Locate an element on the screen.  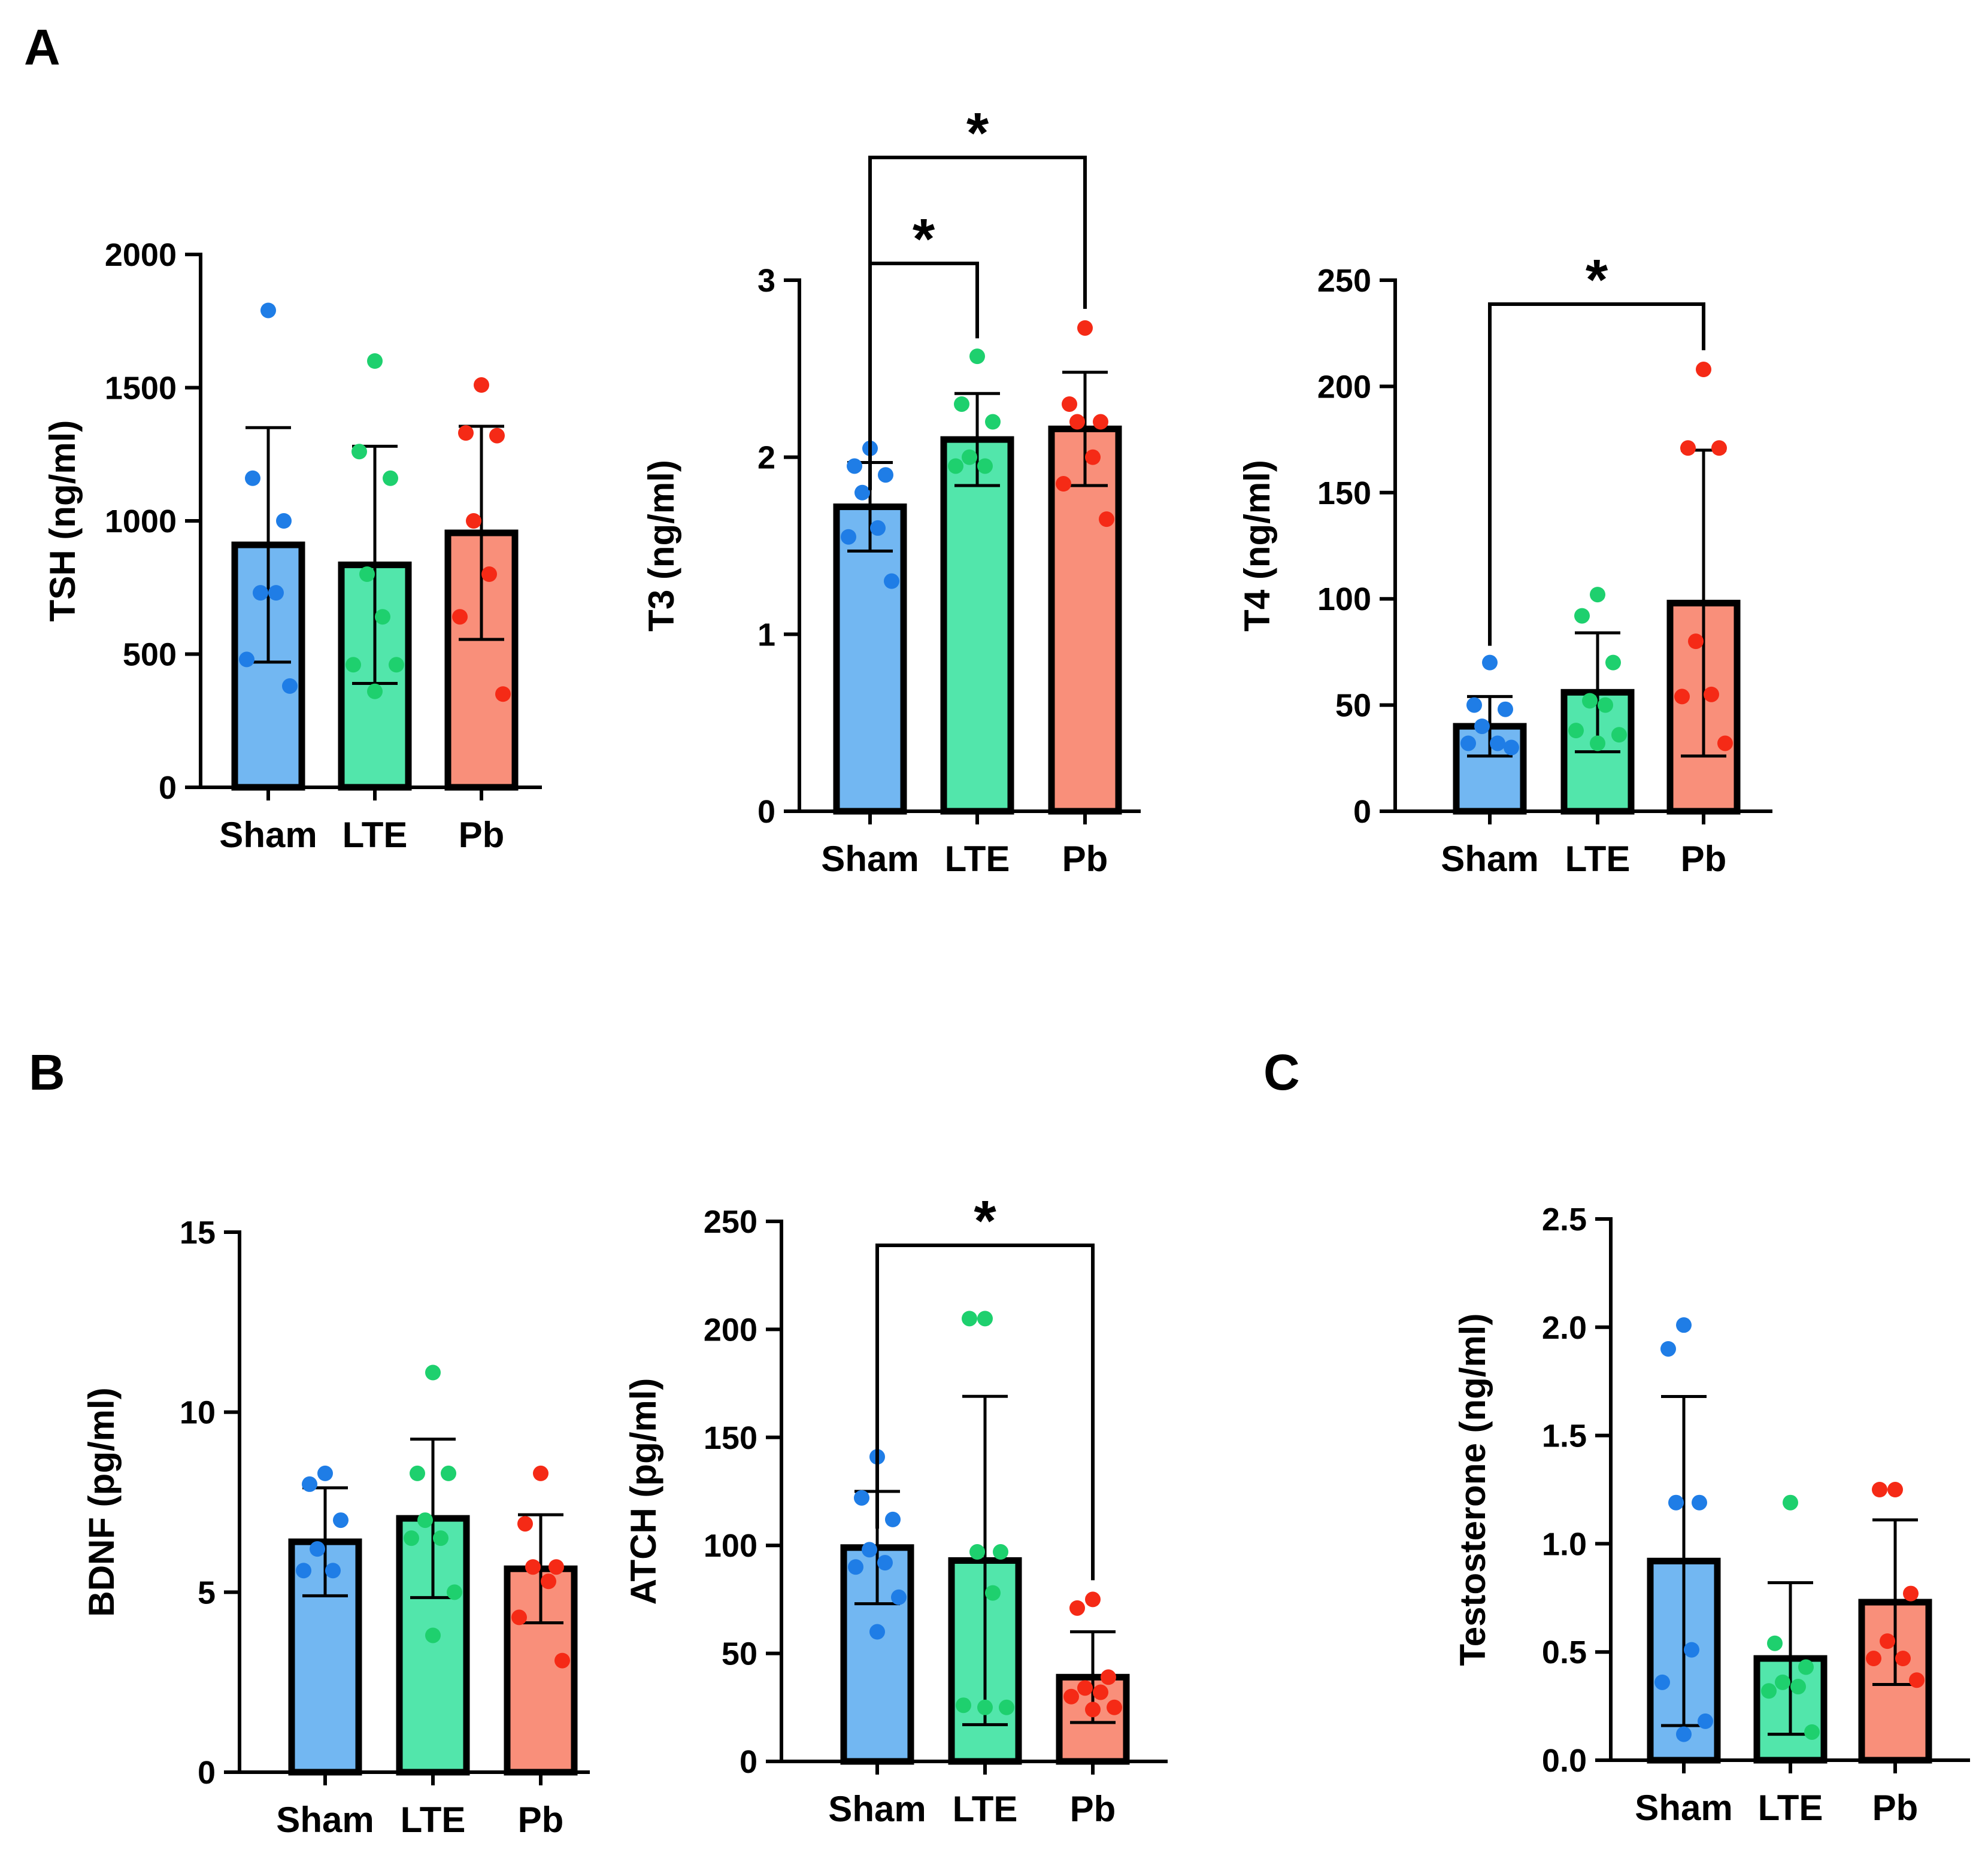
t3-bar-lte is located at coordinates (977, 625).